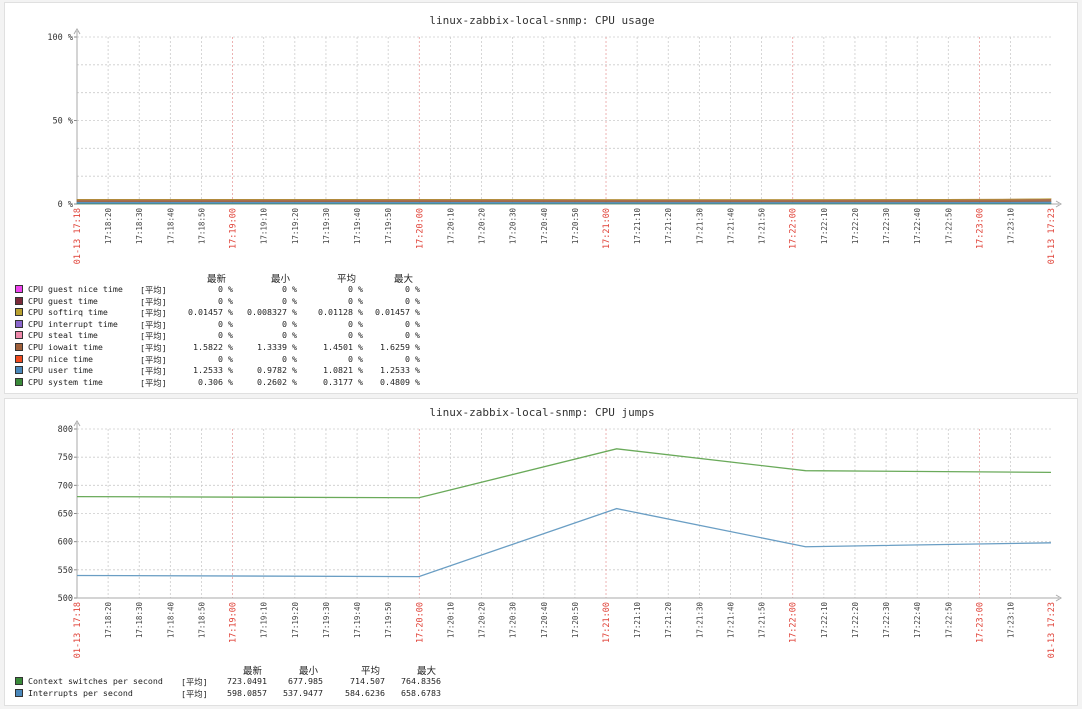  What do you see at coordinates (217, 279) in the screenshot?
I see `legend-header: 最新` at bounding box center [217, 279].